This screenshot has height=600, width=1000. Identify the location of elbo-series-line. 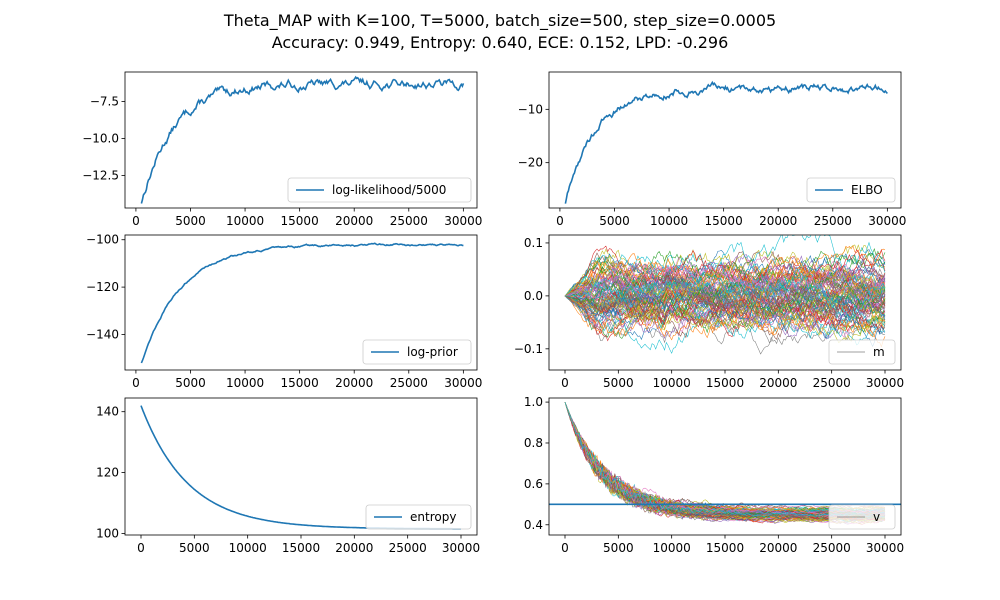
(726, 142).